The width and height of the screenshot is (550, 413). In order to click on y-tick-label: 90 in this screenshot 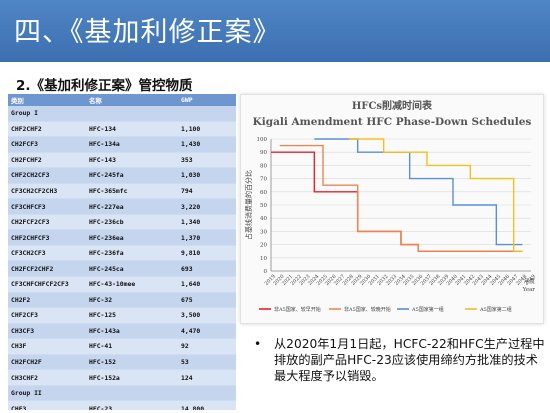, I will do `click(263, 153)`.